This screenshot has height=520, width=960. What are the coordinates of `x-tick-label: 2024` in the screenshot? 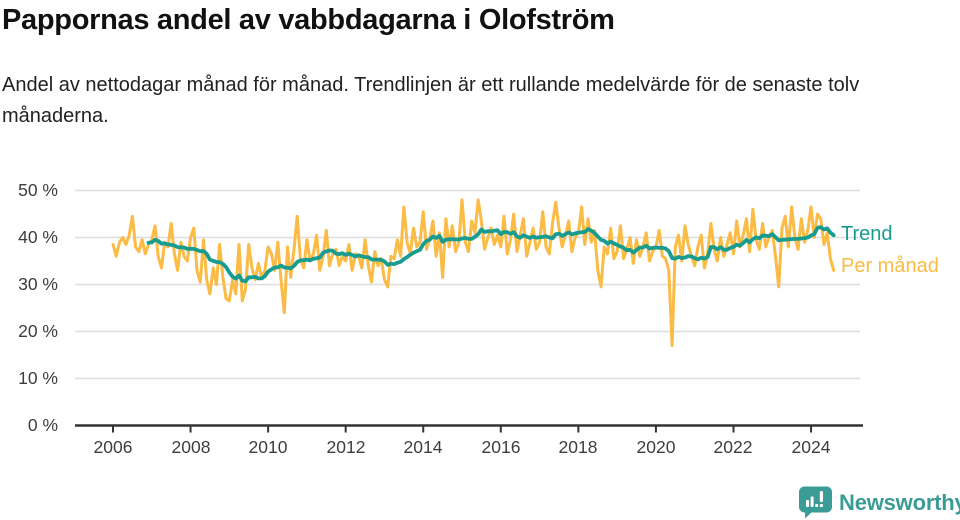 It's located at (811, 447).